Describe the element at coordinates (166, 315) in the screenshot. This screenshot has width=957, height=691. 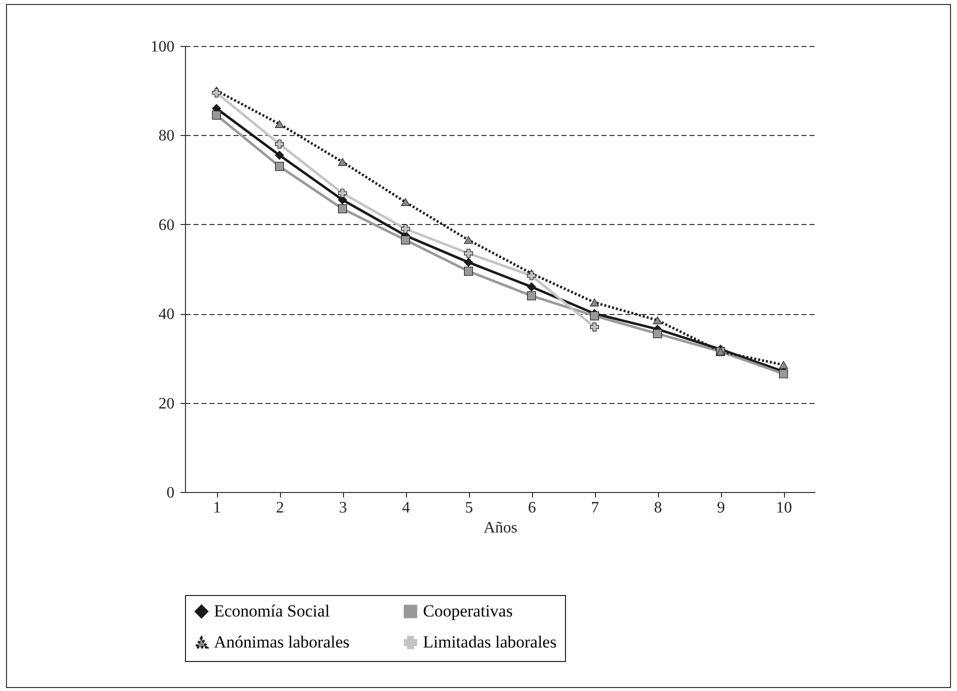
I see `y-tick-label: 40` at that location.